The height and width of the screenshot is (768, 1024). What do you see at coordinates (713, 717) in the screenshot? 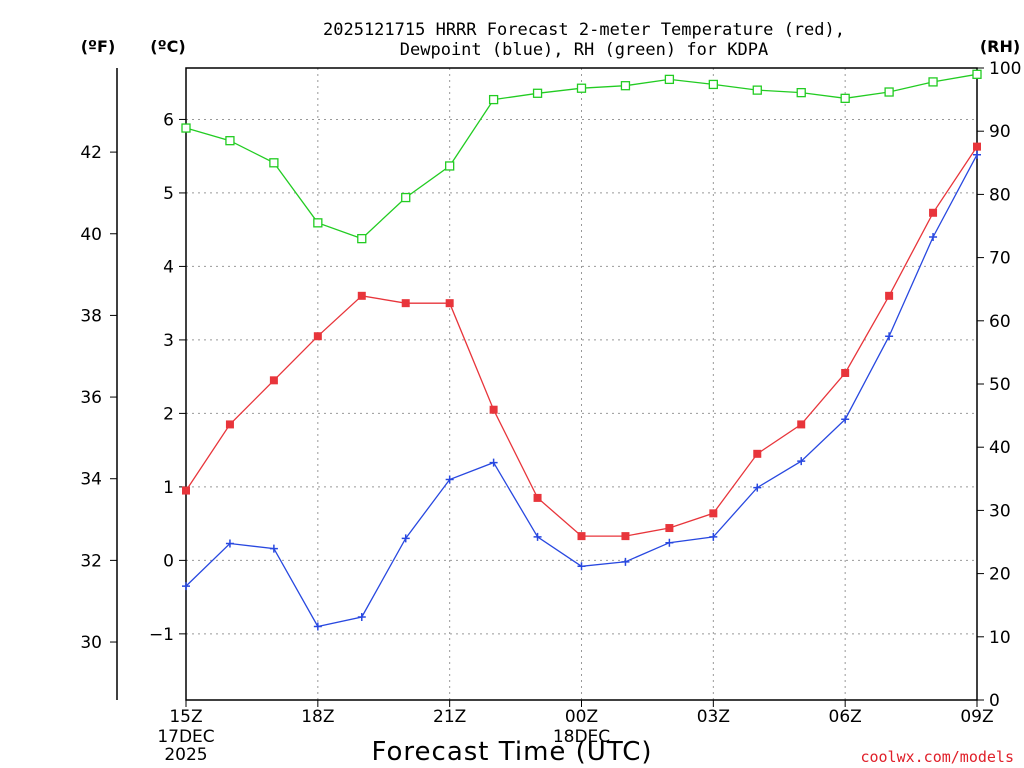
I see `x-tick-label: 03Z` at bounding box center [713, 717].